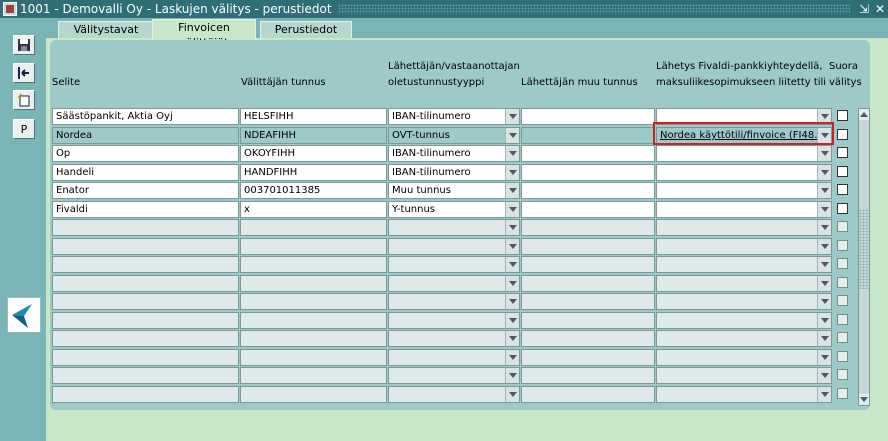 The image size is (888, 441). I want to click on restore-icon: ⇲, so click(864, 9).